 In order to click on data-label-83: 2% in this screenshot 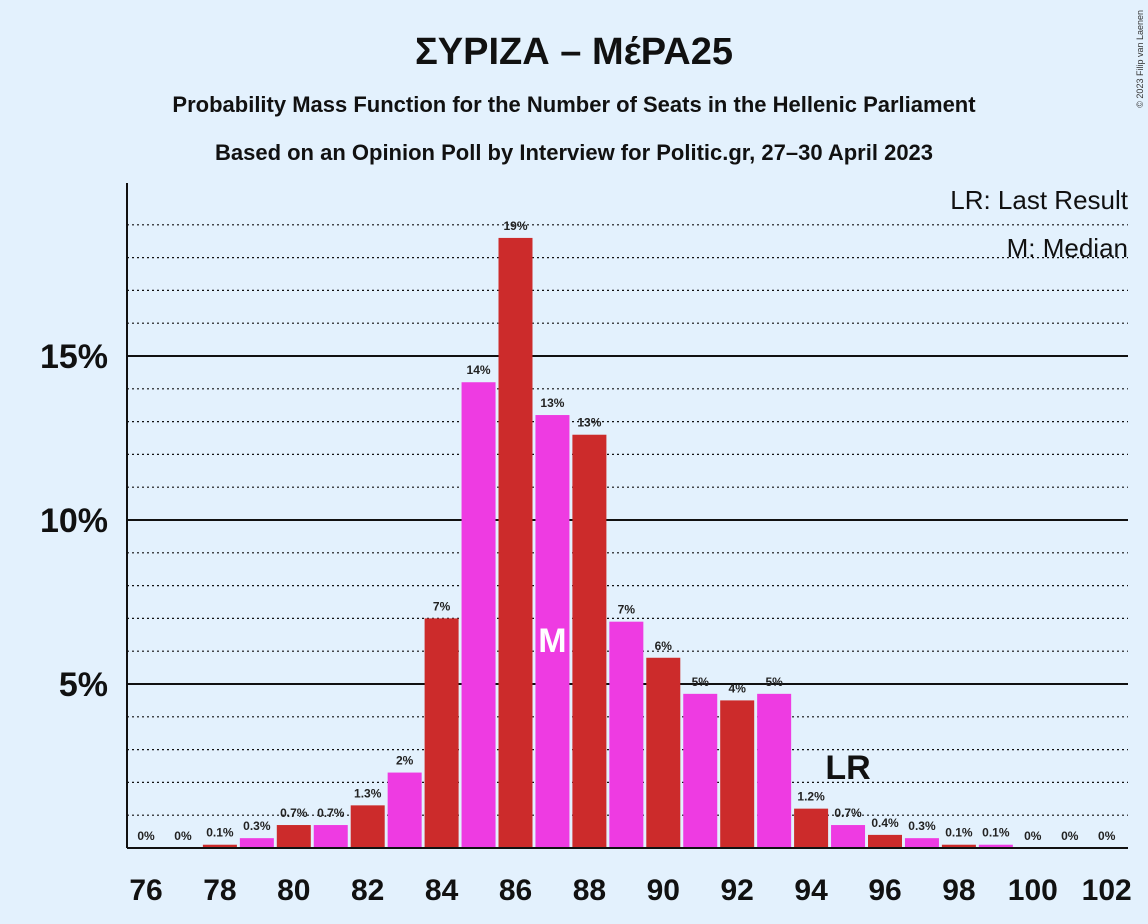, I will do `click(405, 761)`.